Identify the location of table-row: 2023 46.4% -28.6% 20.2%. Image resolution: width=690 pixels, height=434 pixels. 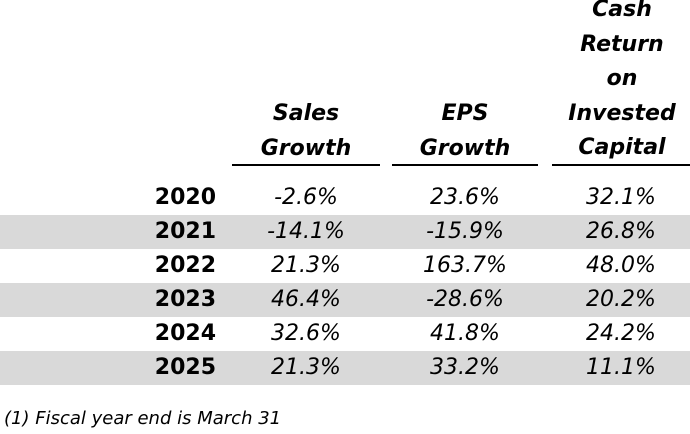
(345, 300).